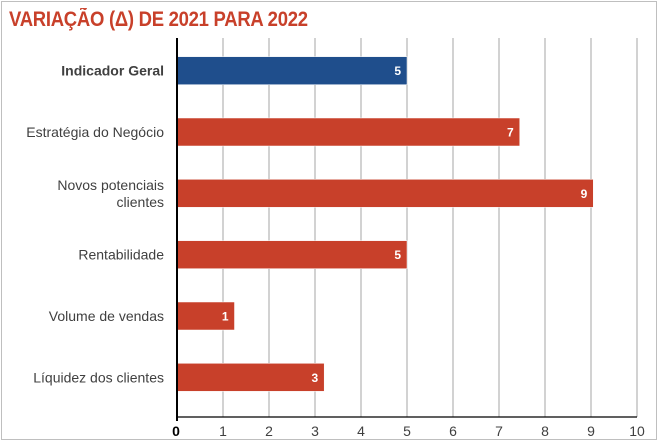 This screenshot has width=660, height=443. What do you see at coordinates (584, 194) in the screenshot?
I see `bar-value-label: 9` at bounding box center [584, 194].